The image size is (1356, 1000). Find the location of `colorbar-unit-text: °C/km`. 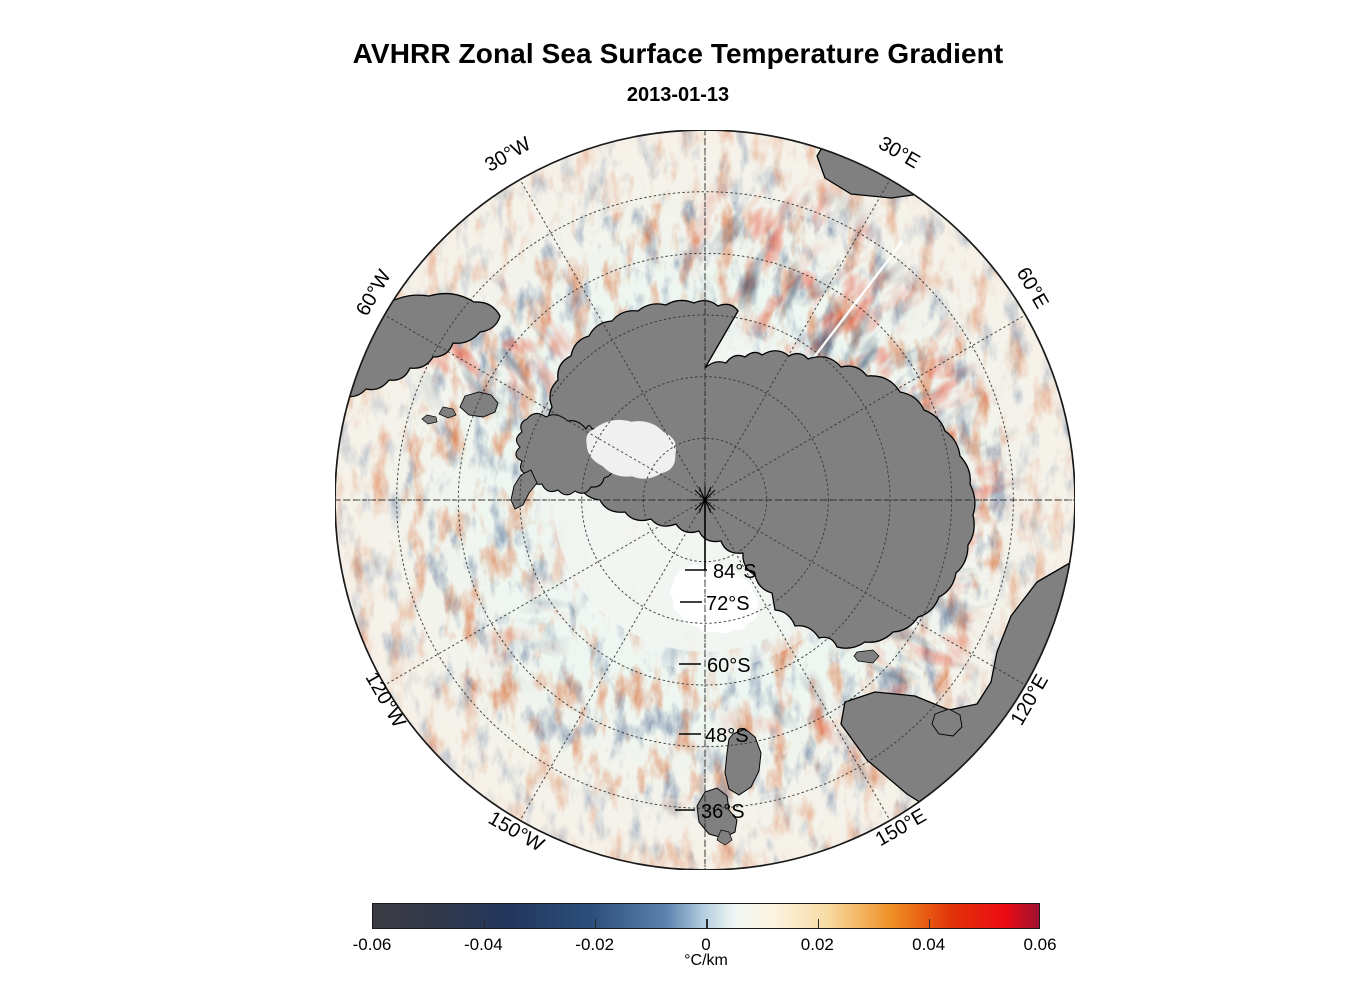

colorbar-unit-text: °C/km is located at coordinates (706, 960).